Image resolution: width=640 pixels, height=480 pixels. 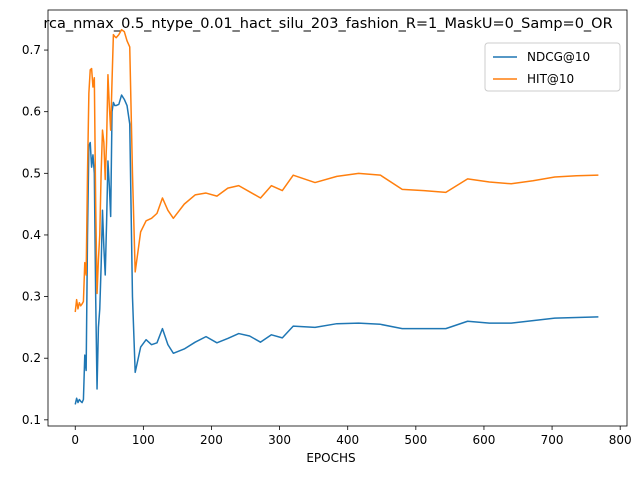 What do you see at coordinates (279, 440) in the screenshot?
I see `x-tick-label: 300` at bounding box center [279, 440].